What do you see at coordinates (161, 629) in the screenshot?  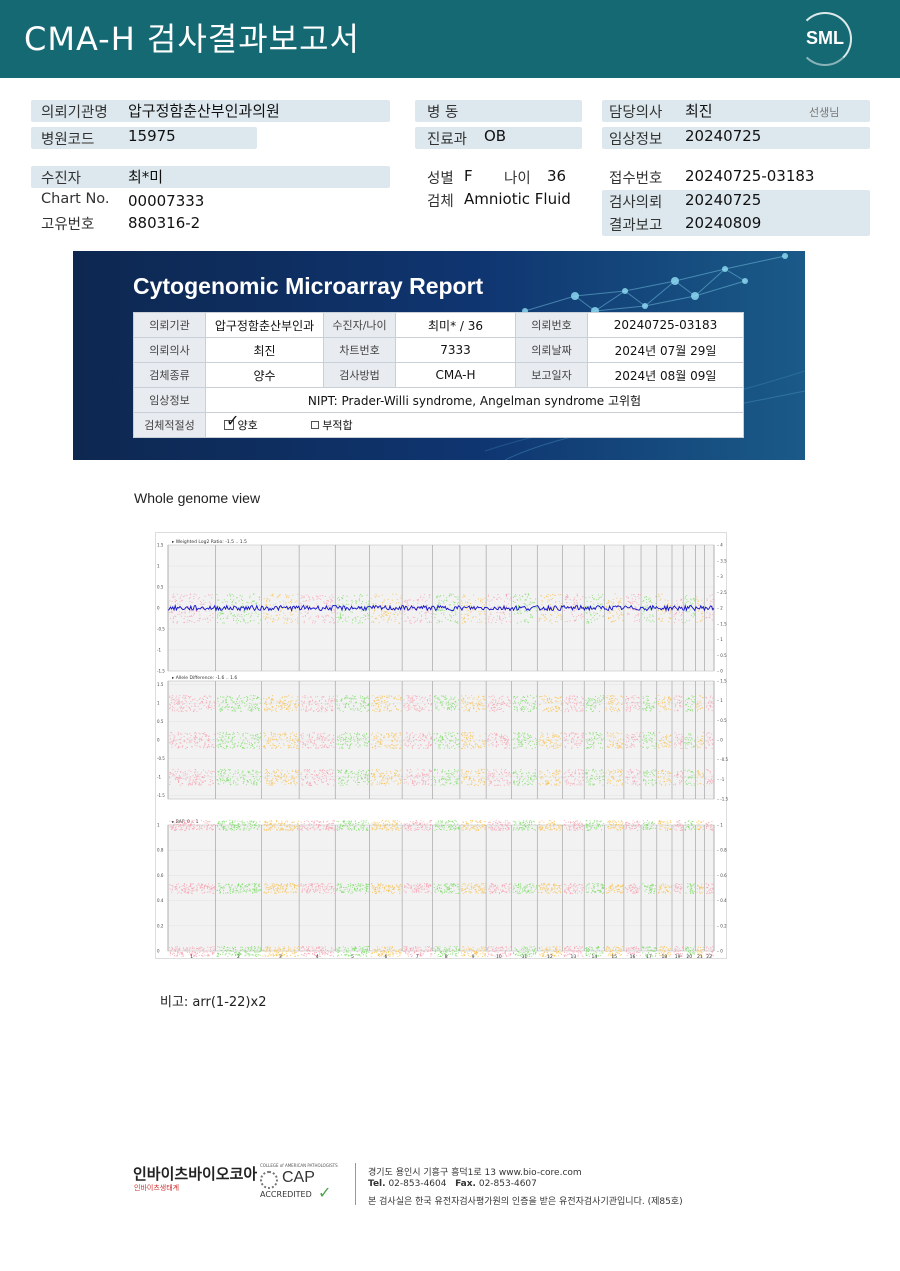 I see `y-tick-label: -0.5` at bounding box center [161, 629].